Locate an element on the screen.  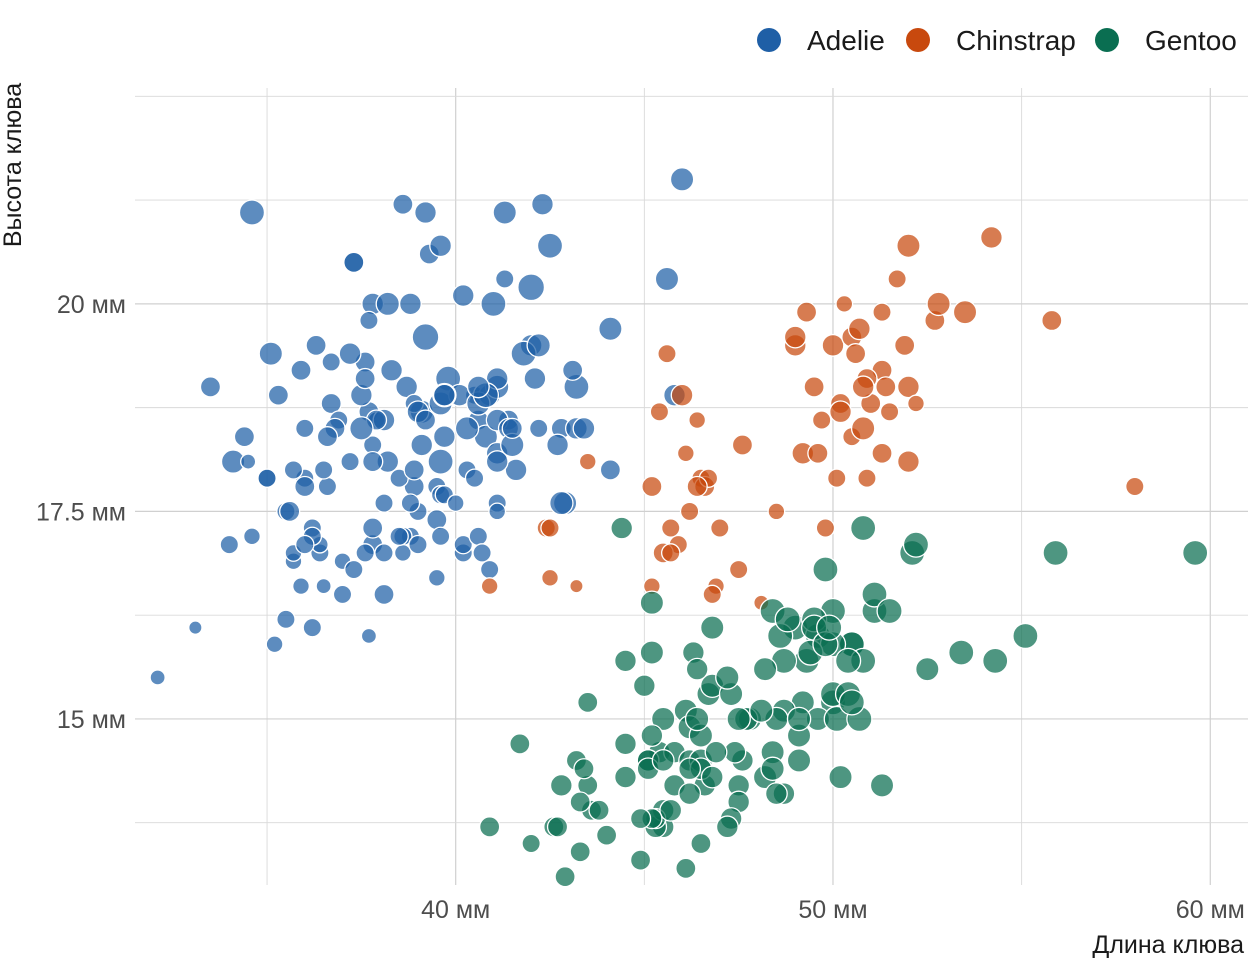
legend-label-chinstrap: Chinstrap is located at coordinates (1016, 40).